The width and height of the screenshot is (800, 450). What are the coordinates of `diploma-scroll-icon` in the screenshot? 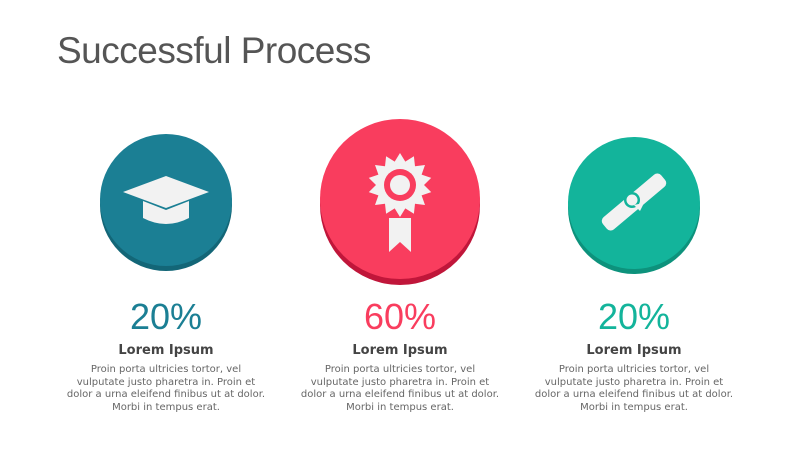 It's located at (634, 202).